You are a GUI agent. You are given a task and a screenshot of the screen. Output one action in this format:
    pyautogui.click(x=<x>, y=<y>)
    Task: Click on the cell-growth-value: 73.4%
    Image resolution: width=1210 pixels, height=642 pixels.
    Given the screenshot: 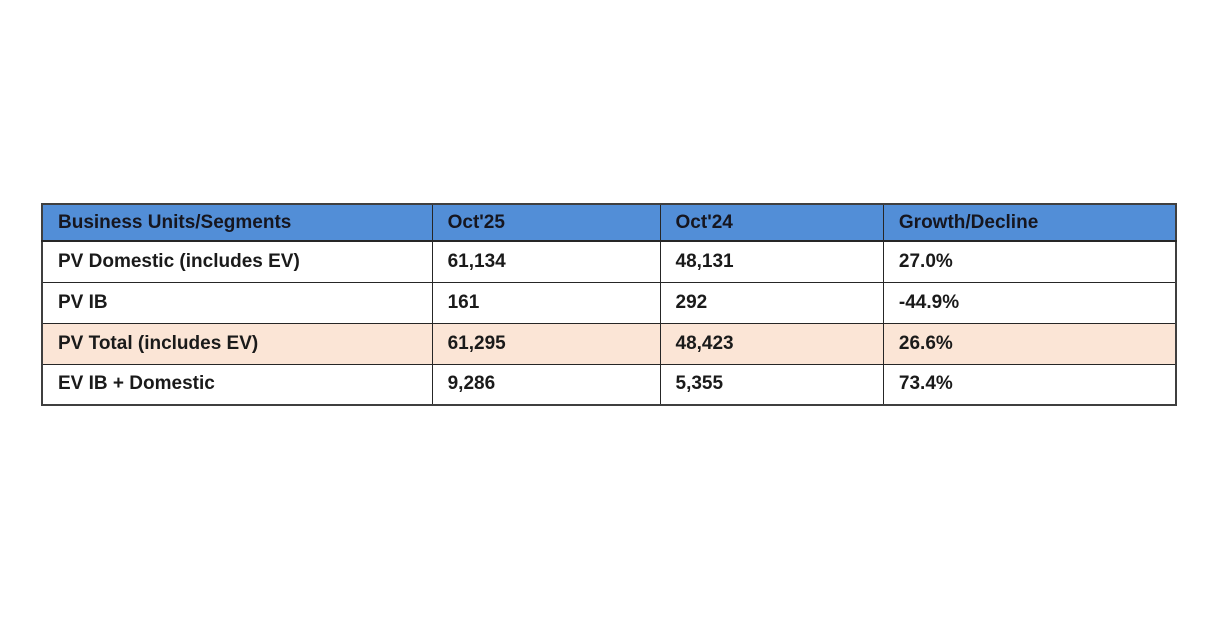 What is the action you would take?
    pyautogui.click(x=1029, y=384)
    